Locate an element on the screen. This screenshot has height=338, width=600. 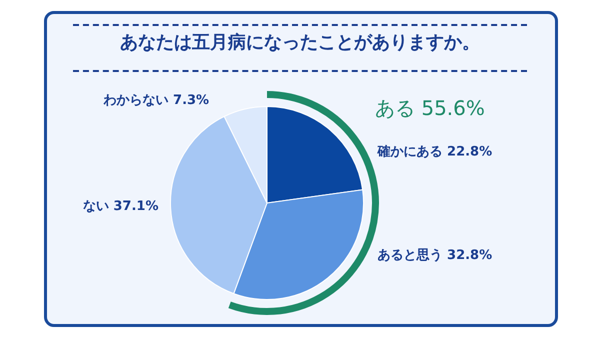
slice-label: 確かにある 22.8% is located at coordinates (434, 152).